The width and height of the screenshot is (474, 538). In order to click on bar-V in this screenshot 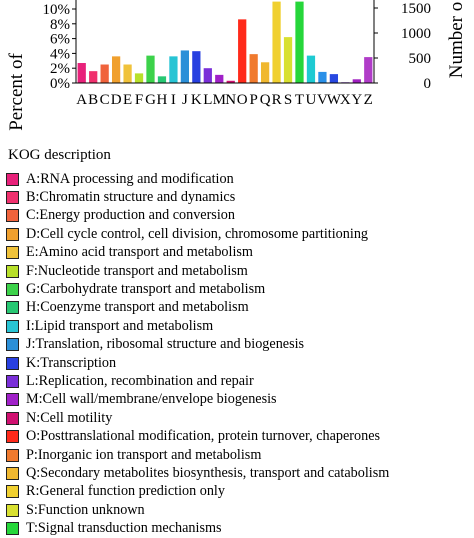, I will do `click(322, 77)`.